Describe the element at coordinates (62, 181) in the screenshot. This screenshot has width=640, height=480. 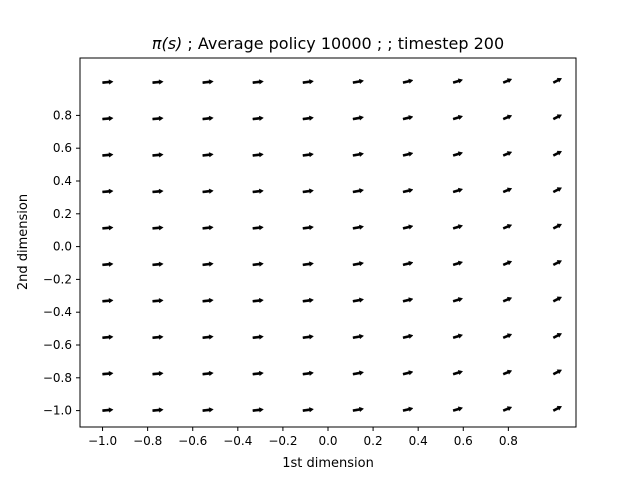
I see `y-tick-label: 0.4` at that location.